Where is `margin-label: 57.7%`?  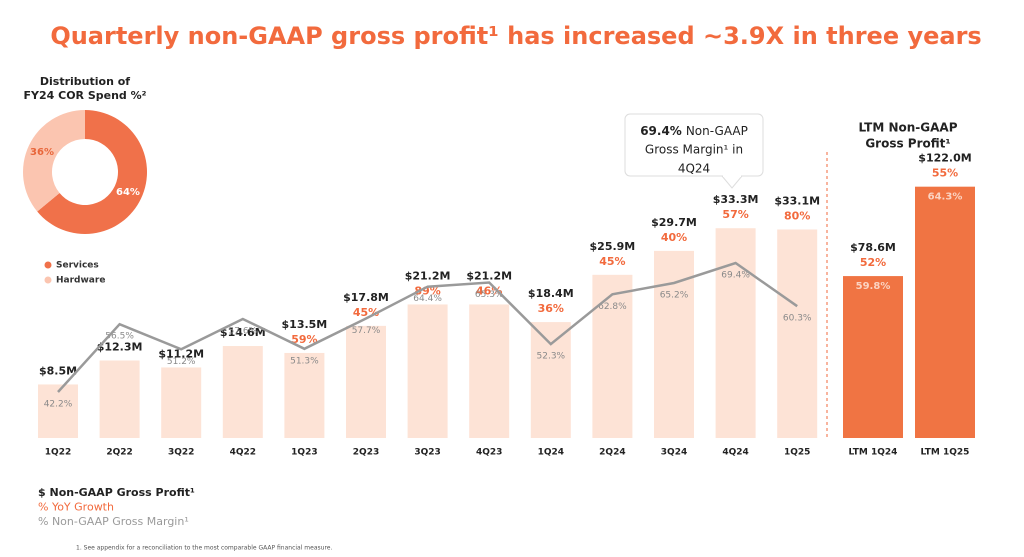
margin-label: 57.7% is located at coordinates (366, 331).